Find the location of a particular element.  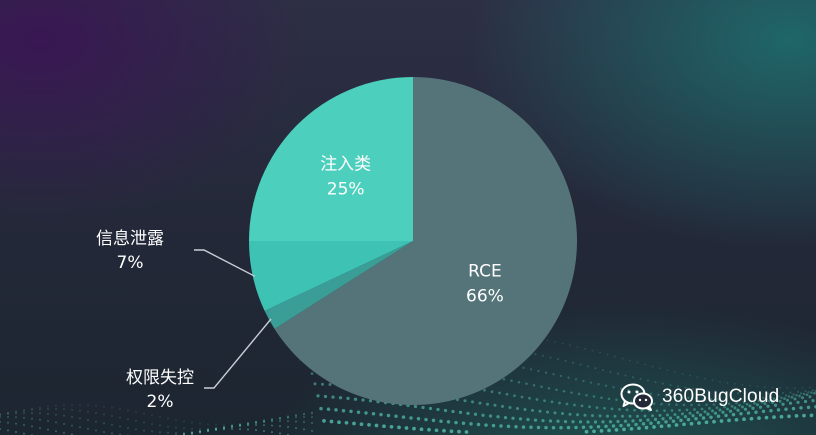

watermark: 360BugCloud is located at coordinates (699, 397).